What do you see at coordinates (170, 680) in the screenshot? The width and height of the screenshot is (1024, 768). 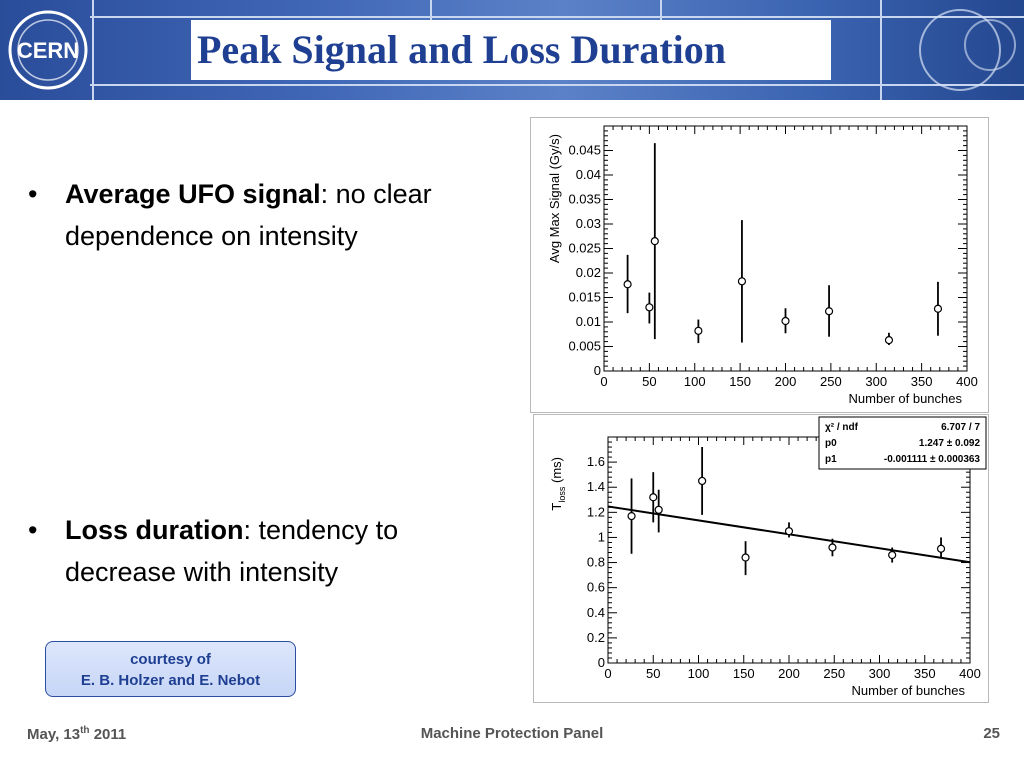 I see `courtesy-line2: E. B. Holzer and E. Nebot` at bounding box center [170, 680].